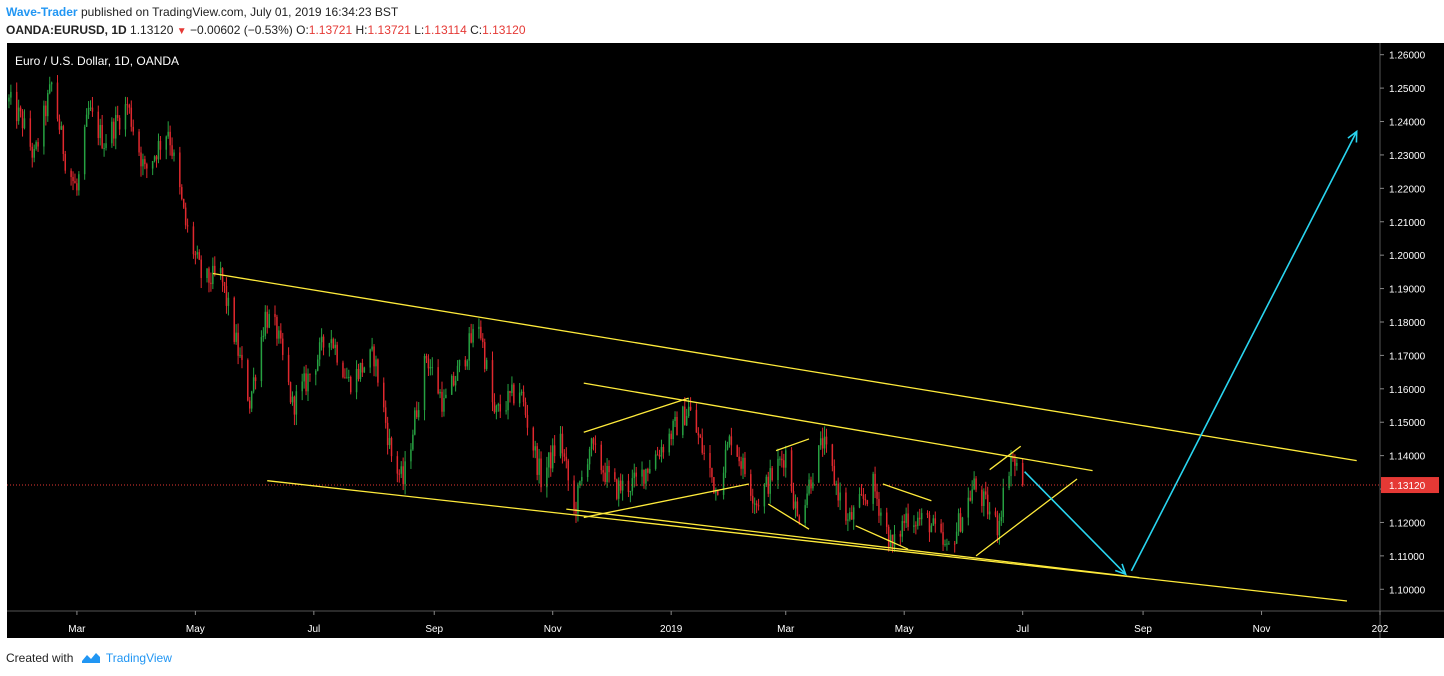 The image size is (1444, 676). I want to click on time-tick-label: Mar, so click(786, 629).